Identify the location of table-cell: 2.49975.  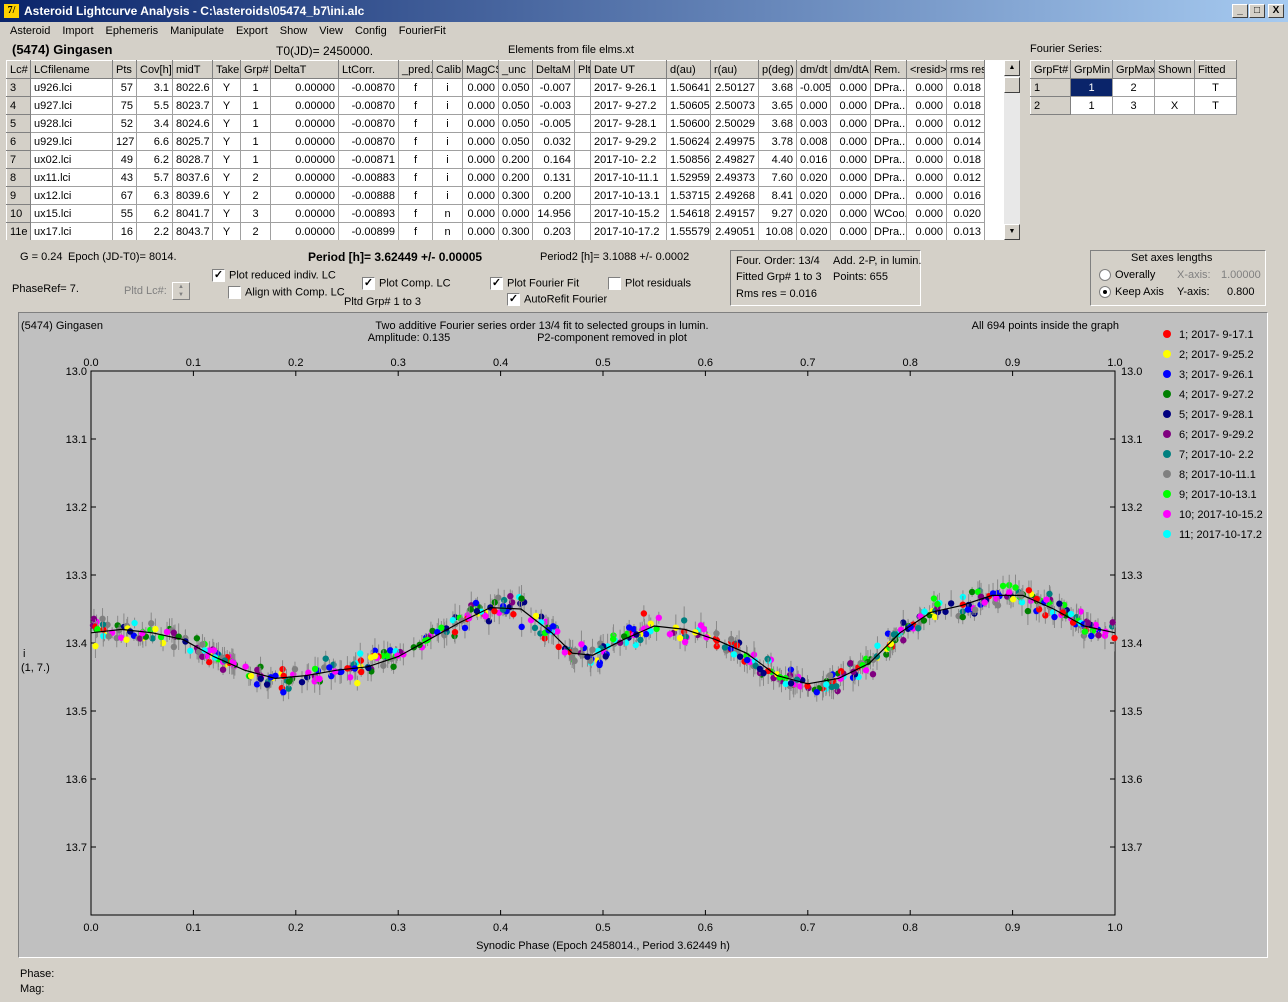
(734, 141).